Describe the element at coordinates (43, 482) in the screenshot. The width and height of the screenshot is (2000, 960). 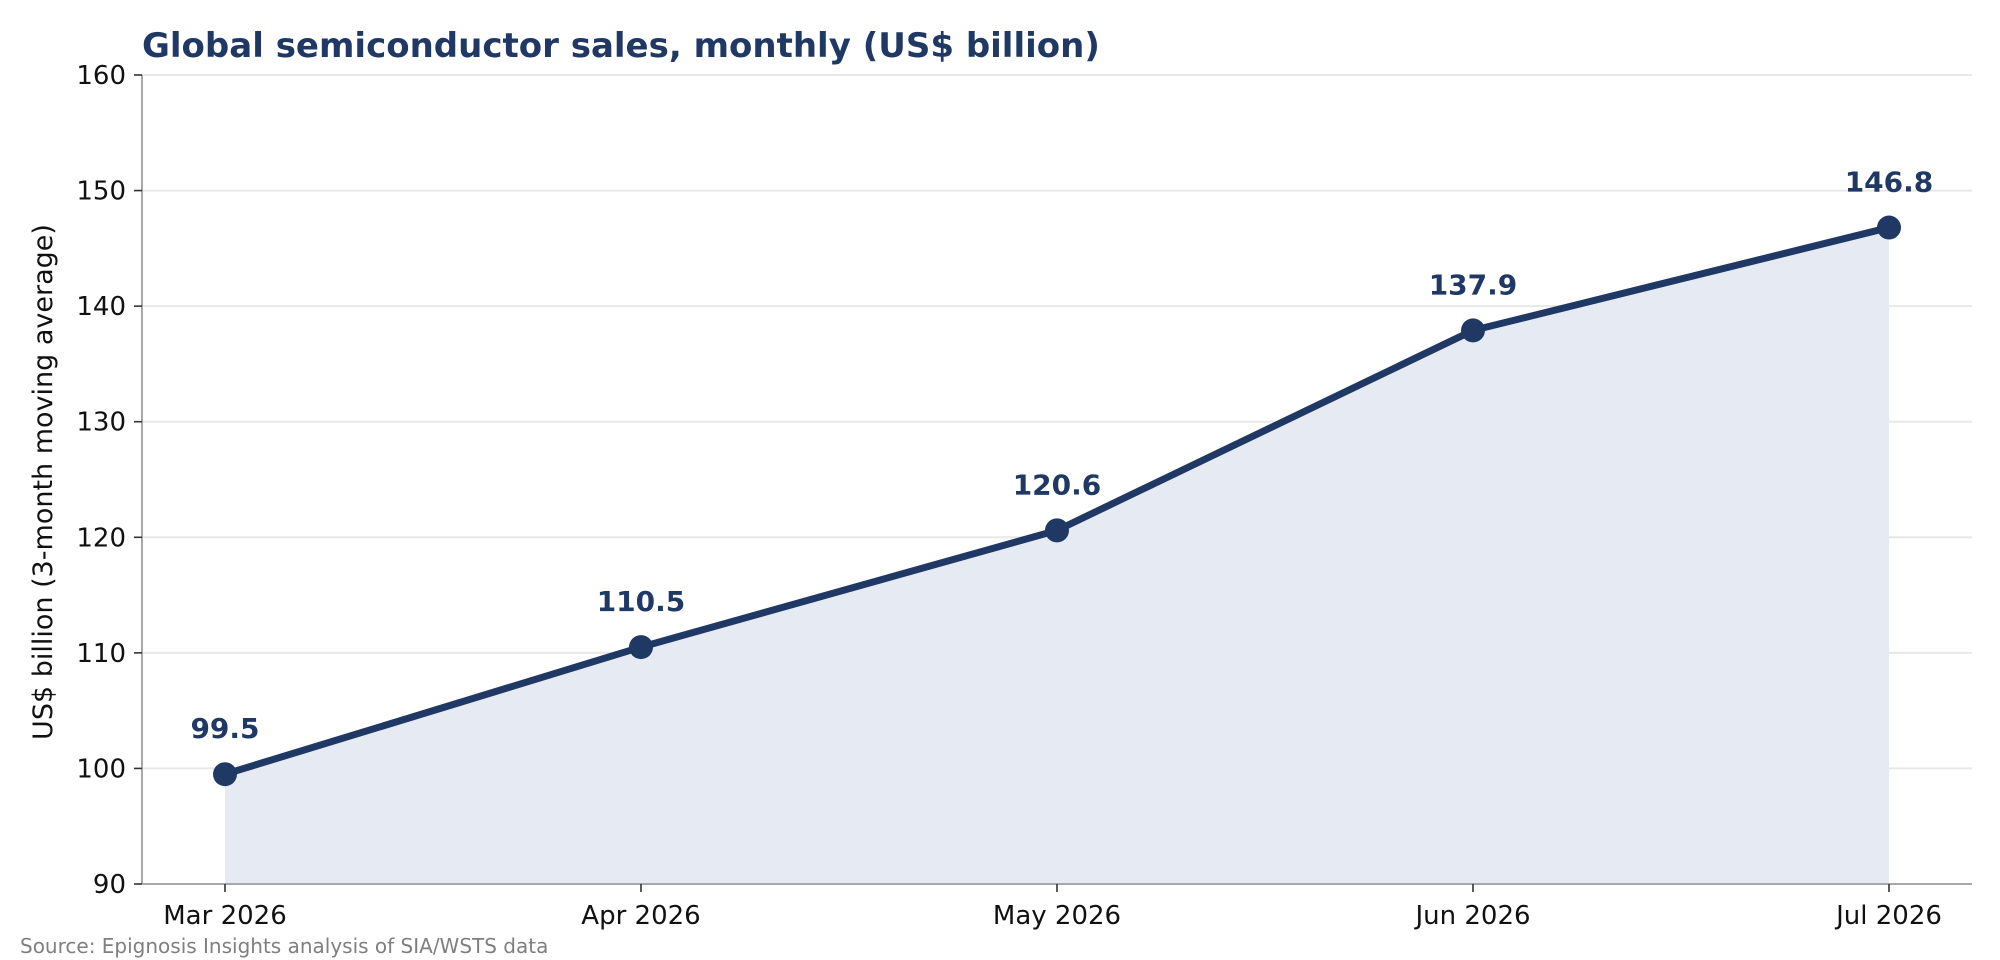
I see `y-axis-label: US$ billion (3-month moving average)` at that location.